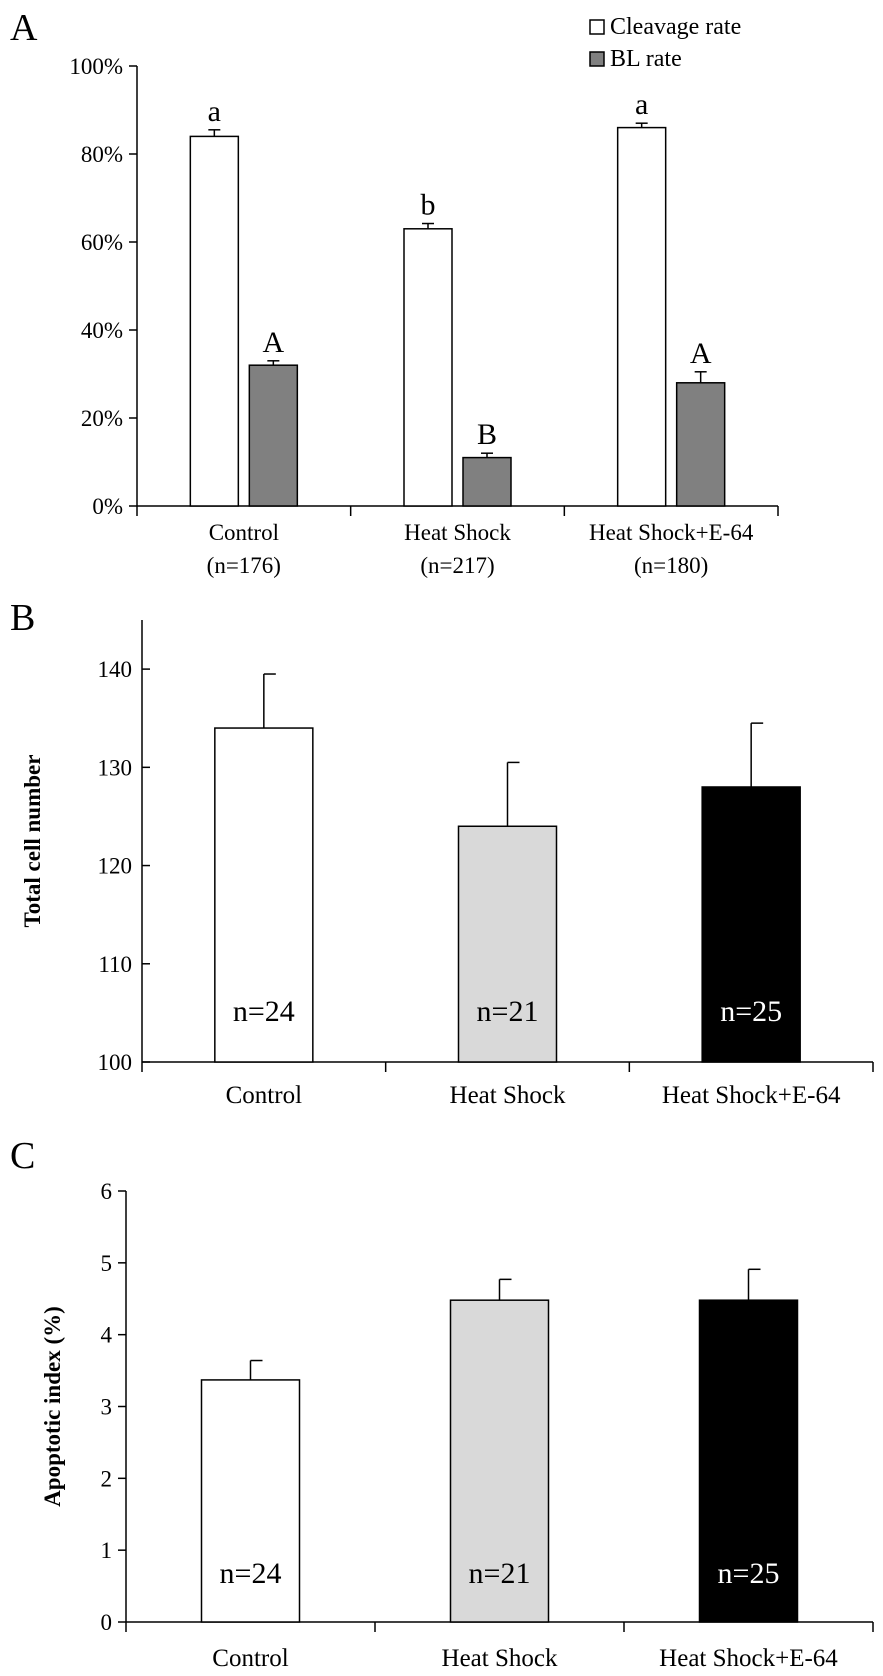 Image resolution: width=883 pixels, height=1676 pixels. I want to click on panel-b-category-label: Heat Shock+E-64, so click(751, 1095).